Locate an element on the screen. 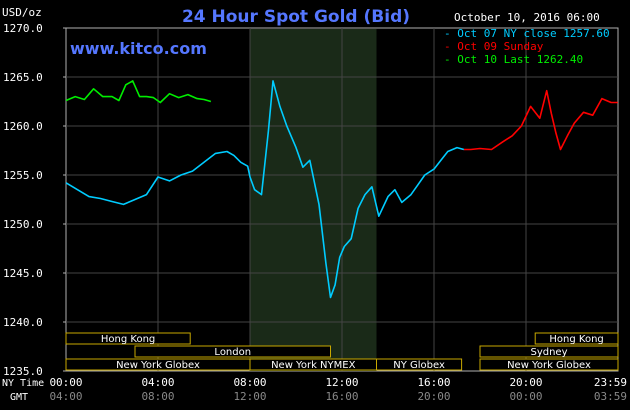 This screenshot has width=630, height=410. x-tick-label-ny: 04:00 is located at coordinates (157, 382).